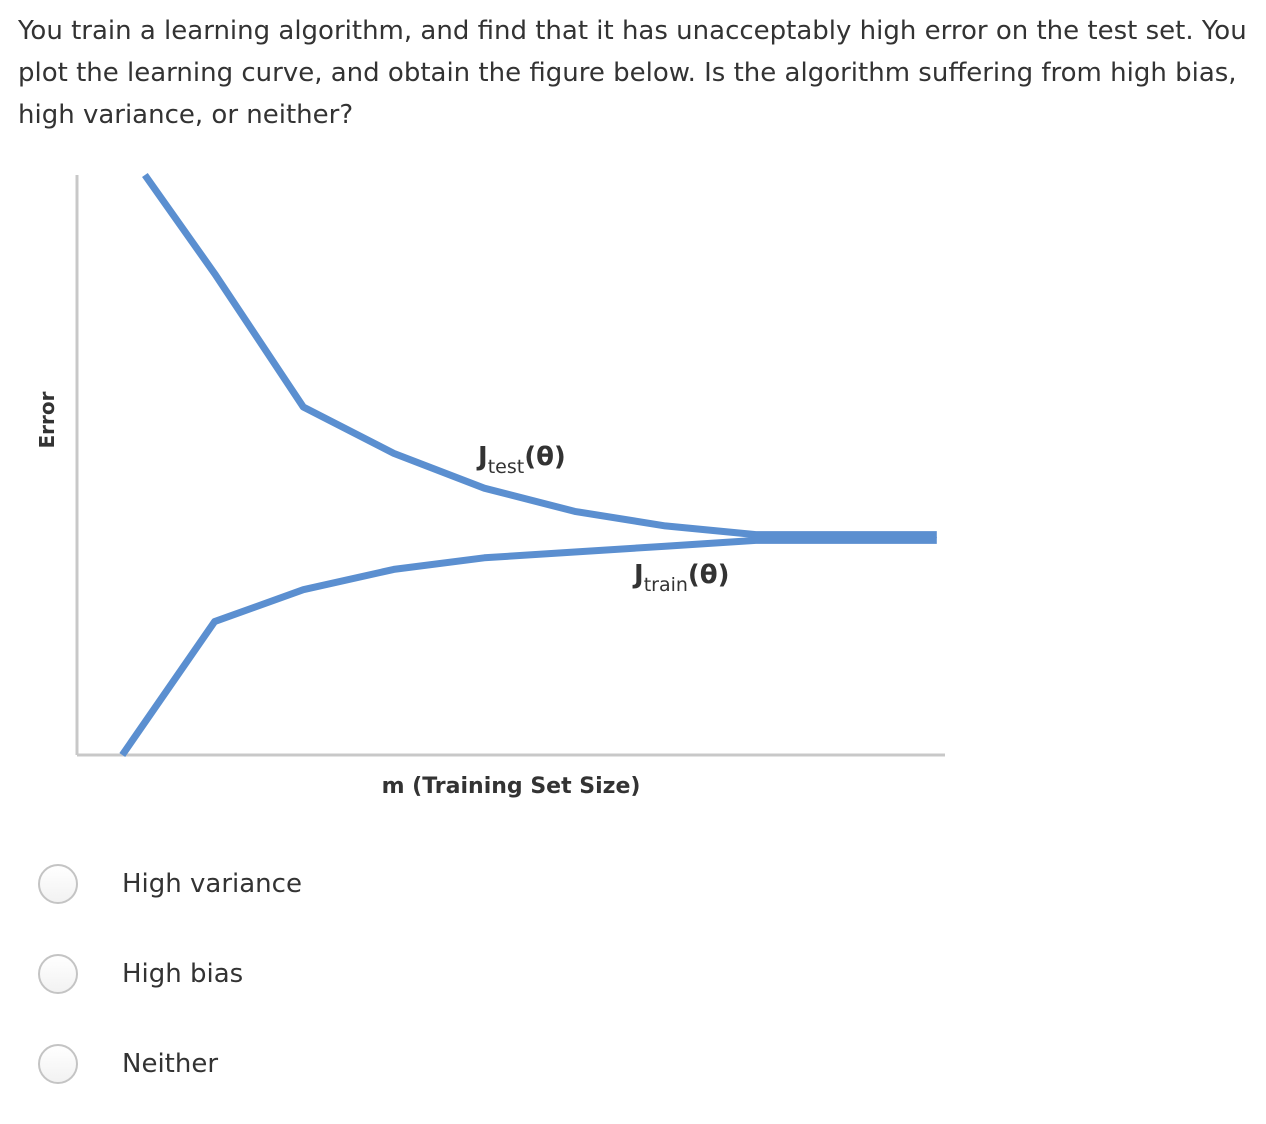  Describe the element at coordinates (528, 646) in the screenshot. I see `series-line-train` at that location.